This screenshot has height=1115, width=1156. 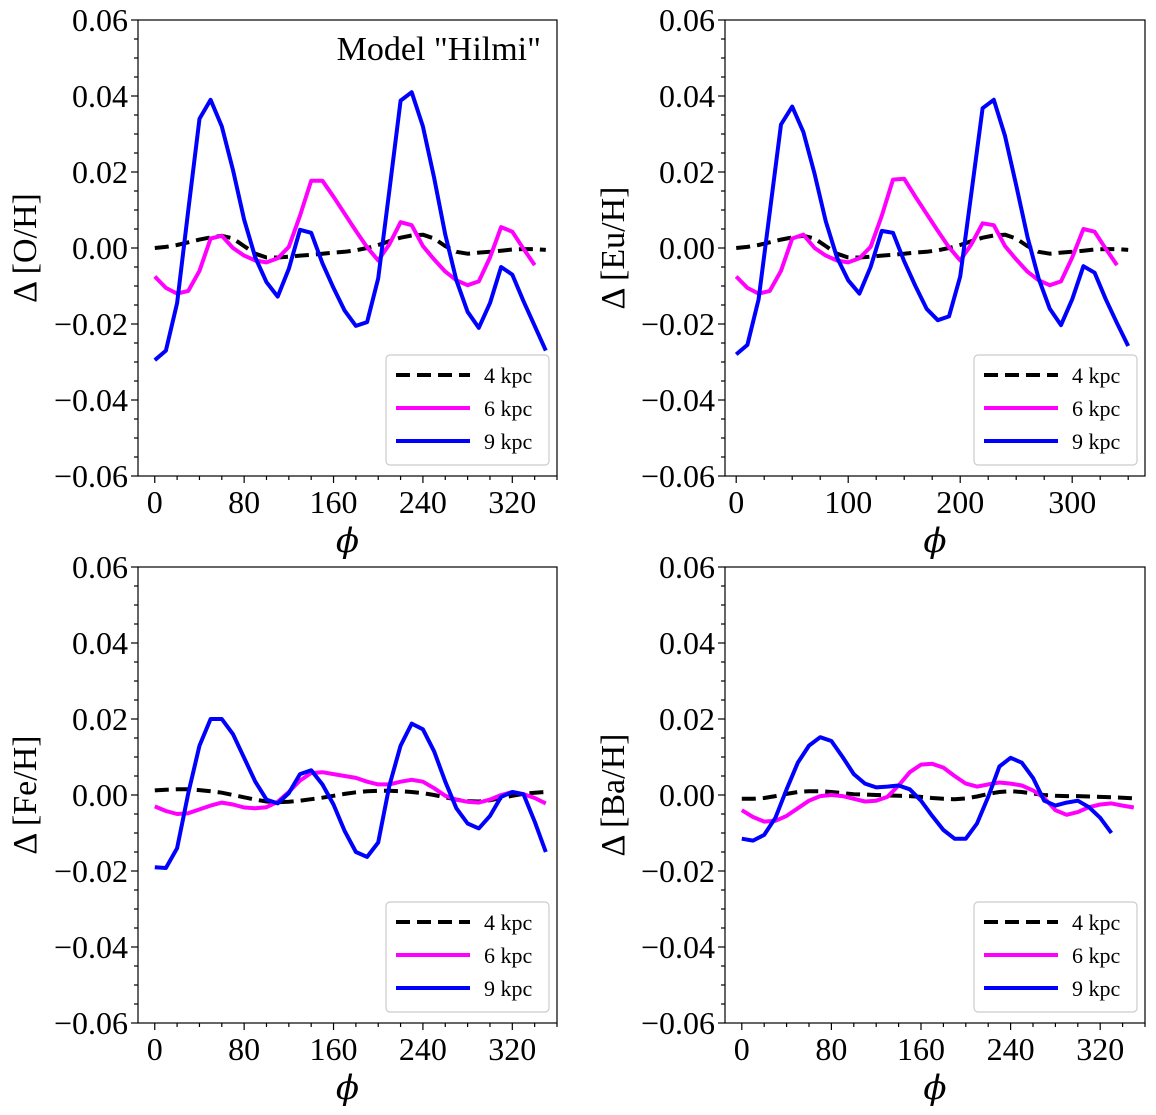 I want to click on x-tick-label: 100, so click(x=848, y=502).